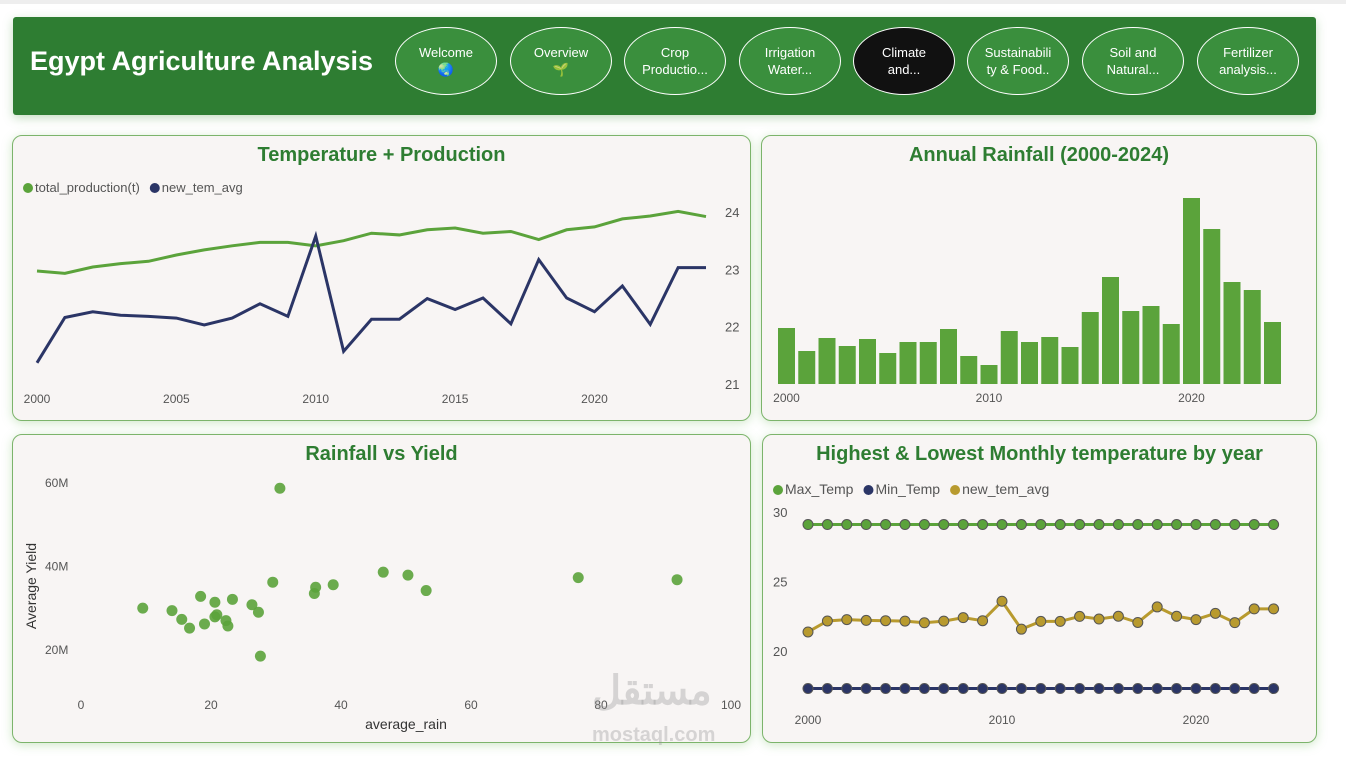 The height and width of the screenshot is (766, 1346). I want to click on nav-button-0: Welcome 🌏, so click(446, 61).